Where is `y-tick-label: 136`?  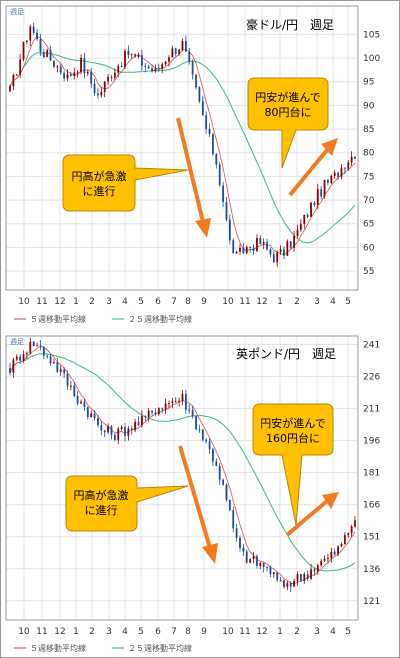 y-tick-label: 136 is located at coordinates (371, 570).